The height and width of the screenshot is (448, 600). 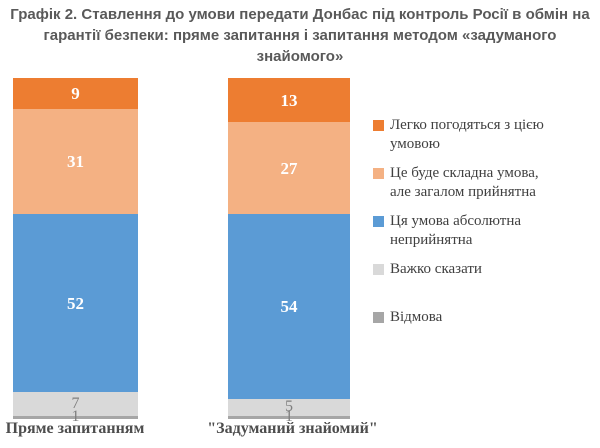 I want to click on segment-value-label: 9, so click(x=75, y=93).